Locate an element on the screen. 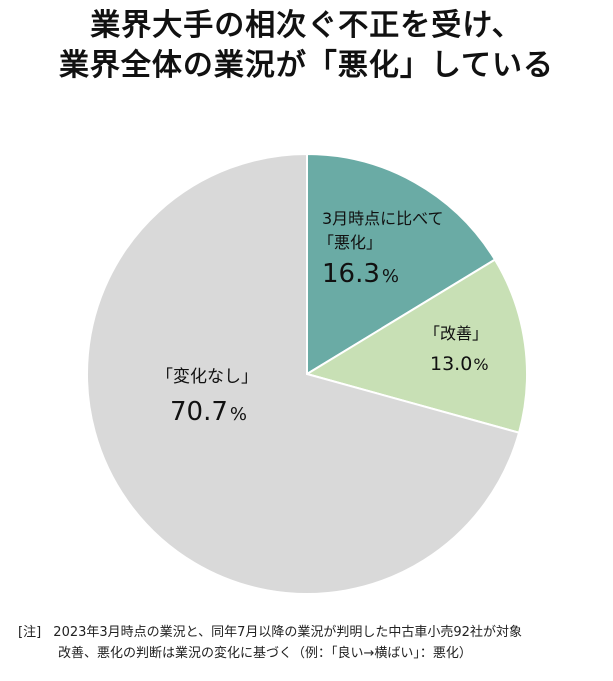  slice-worse is located at coordinates (401, 264).